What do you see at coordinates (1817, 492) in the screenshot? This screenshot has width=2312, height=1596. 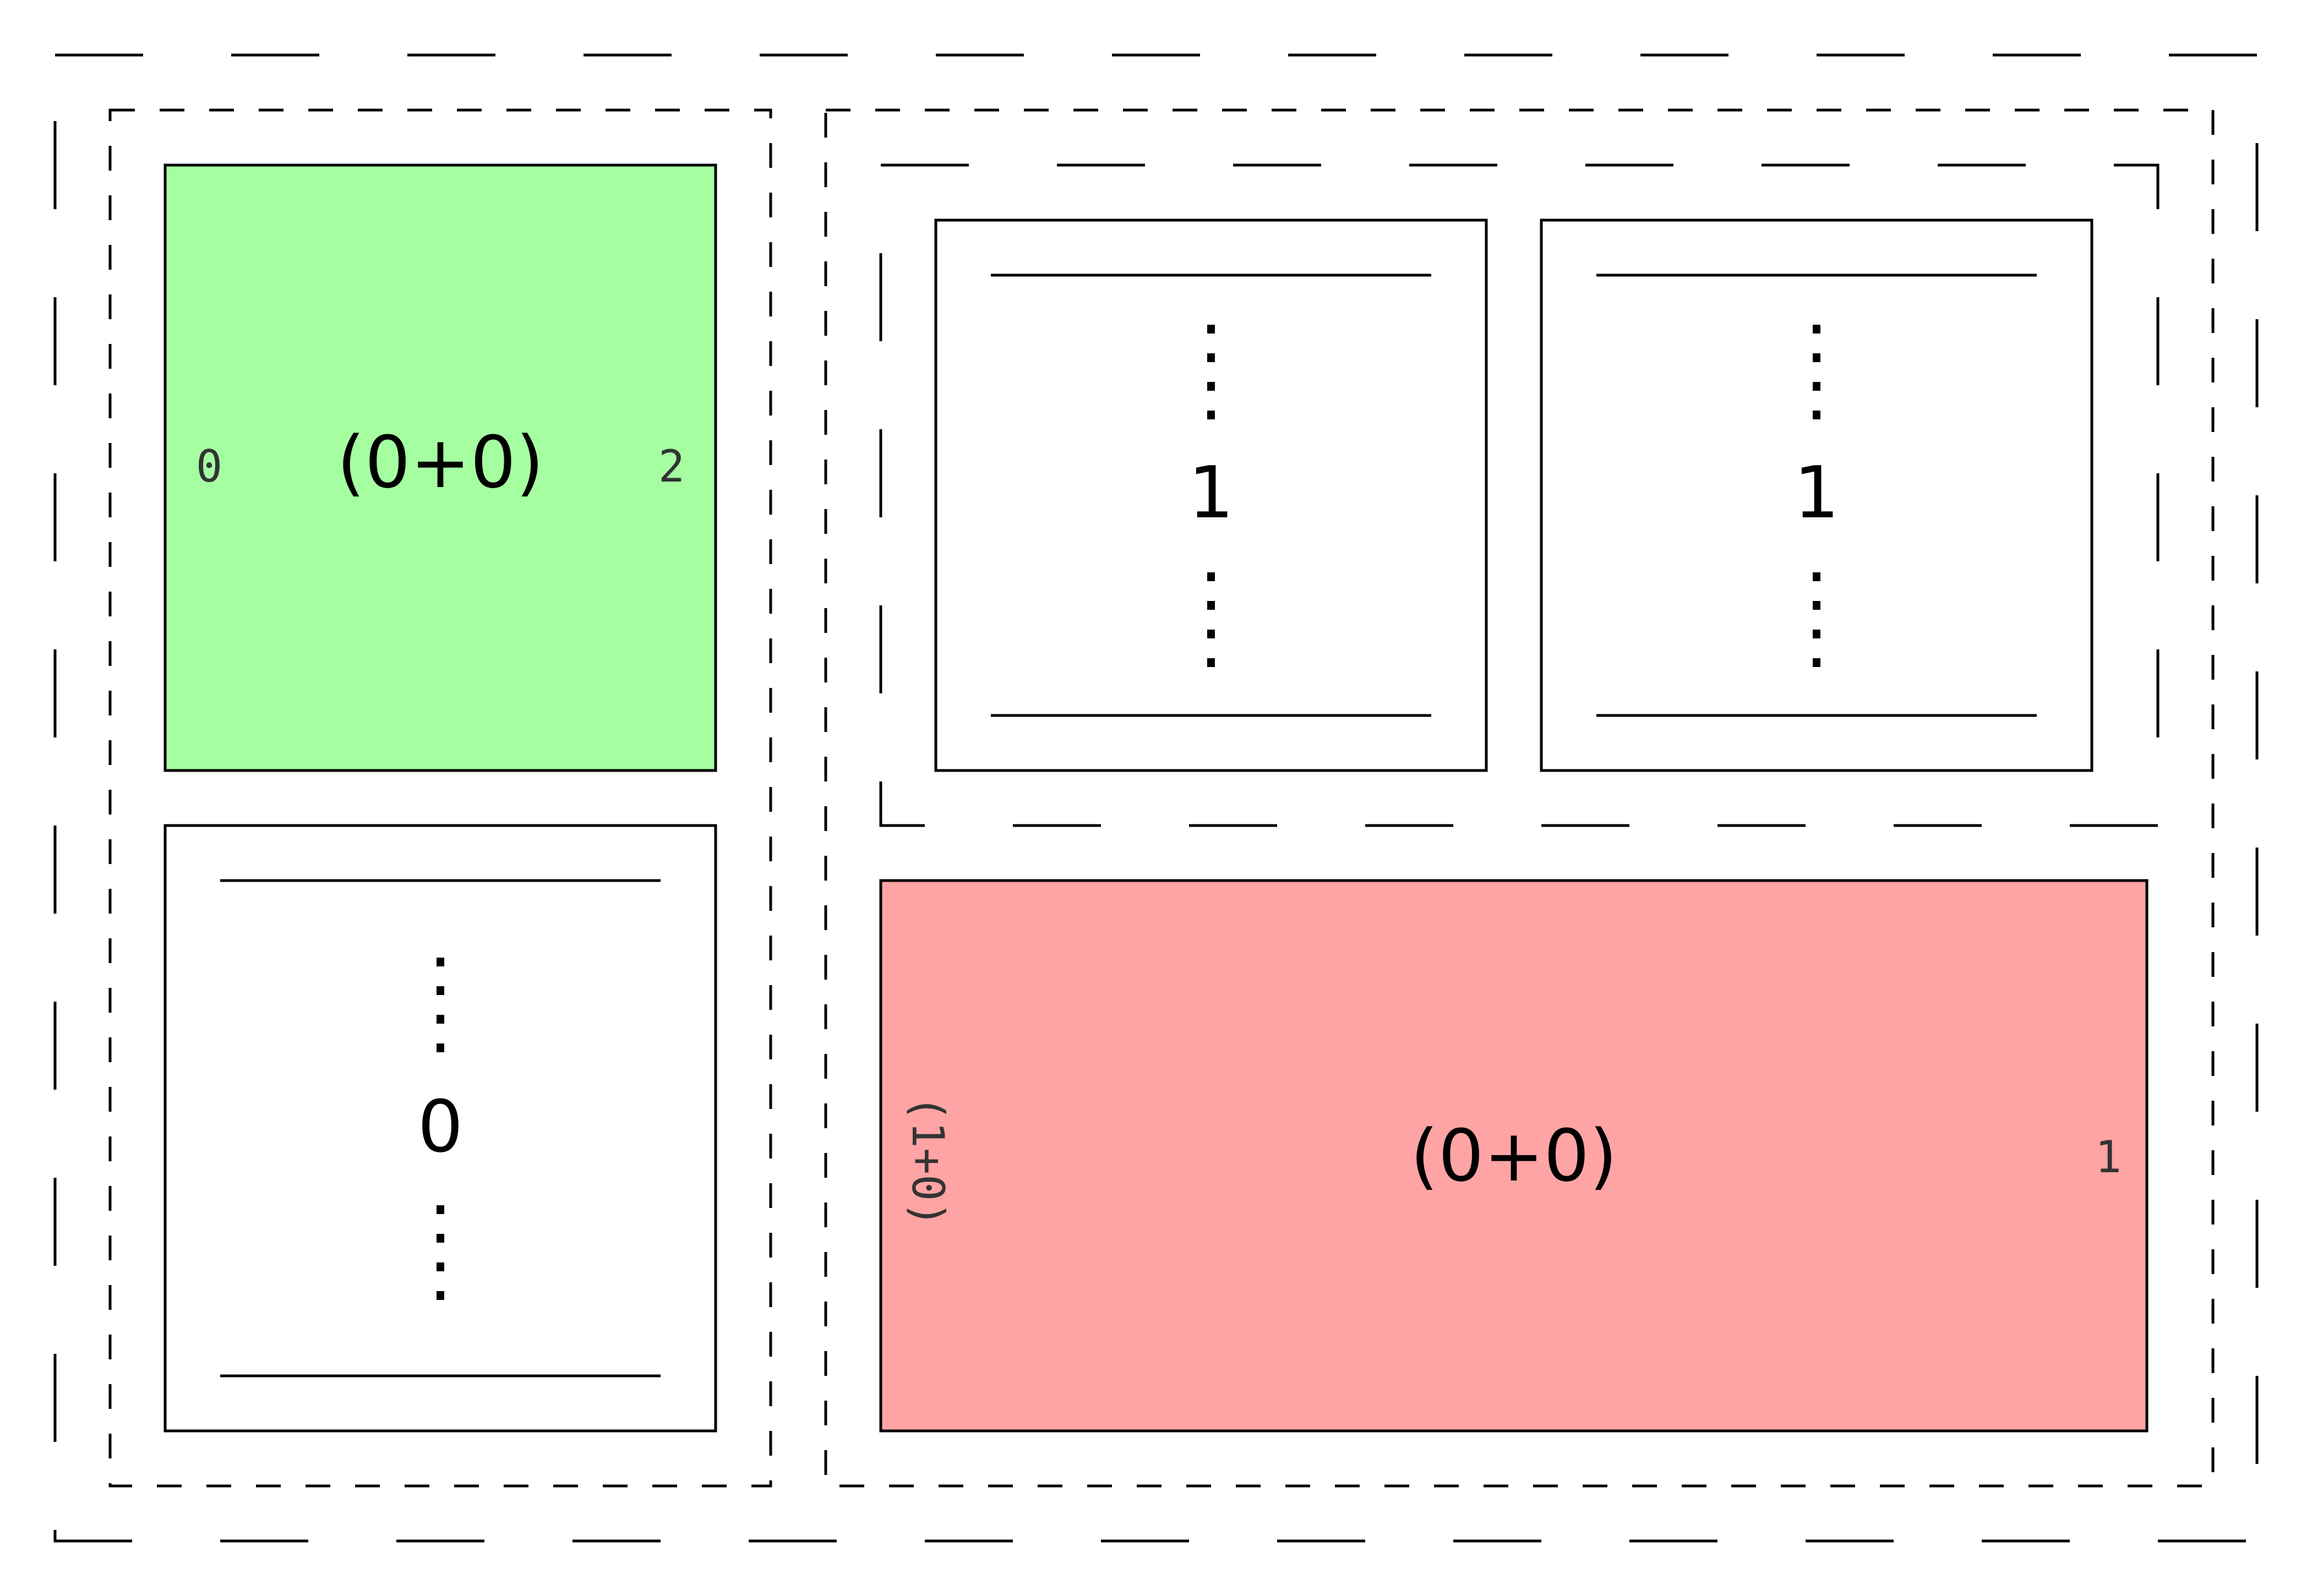 I see `right-stack-2-label: 1` at bounding box center [1817, 492].